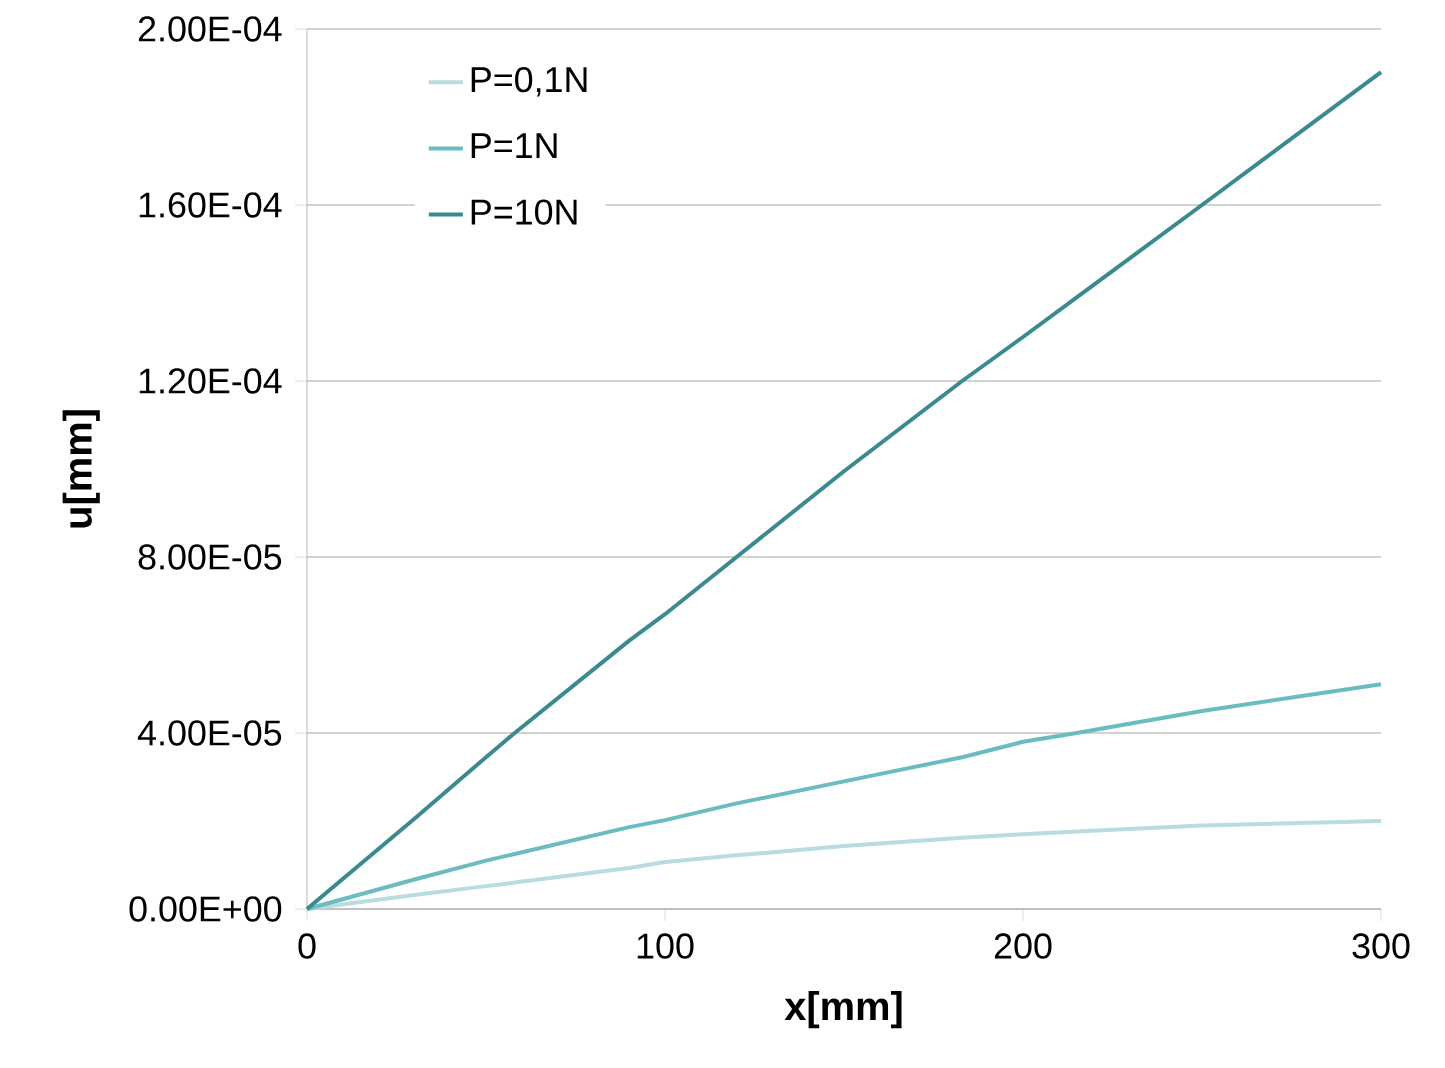 Image resolution: width=1445 pixels, height=1068 pixels. What do you see at coordinates (210, 381) in the screenshot?
I see `y-tick-label: 1.20E-04` at bounding box center [210, 381].